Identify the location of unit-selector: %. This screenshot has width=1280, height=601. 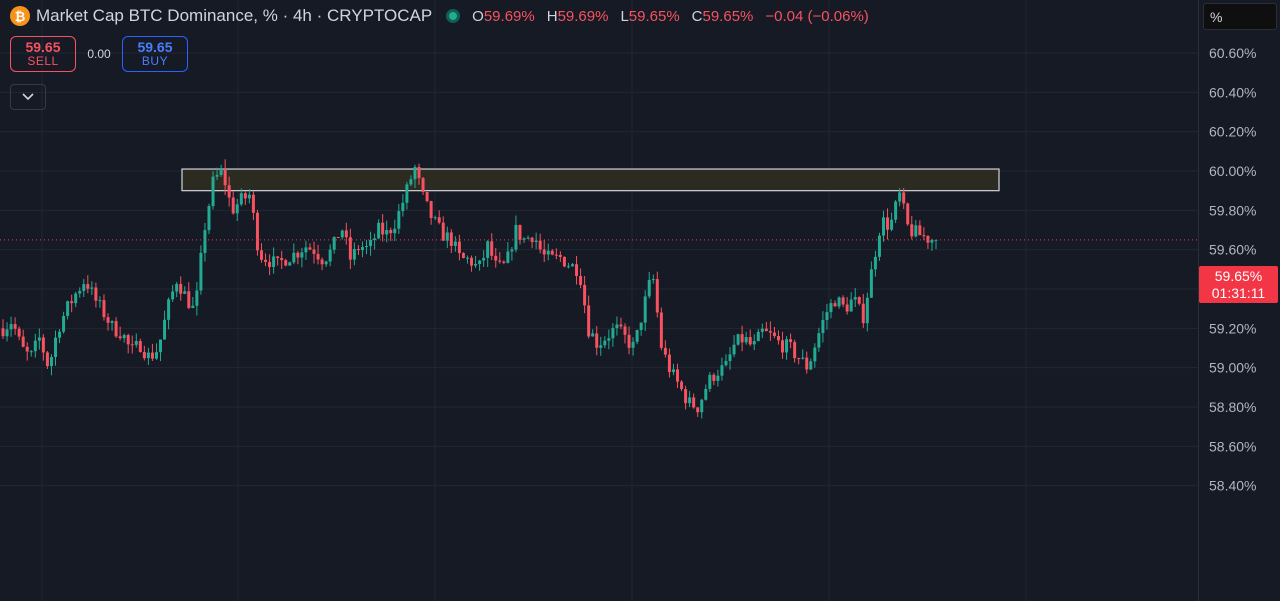
(1240, 16).